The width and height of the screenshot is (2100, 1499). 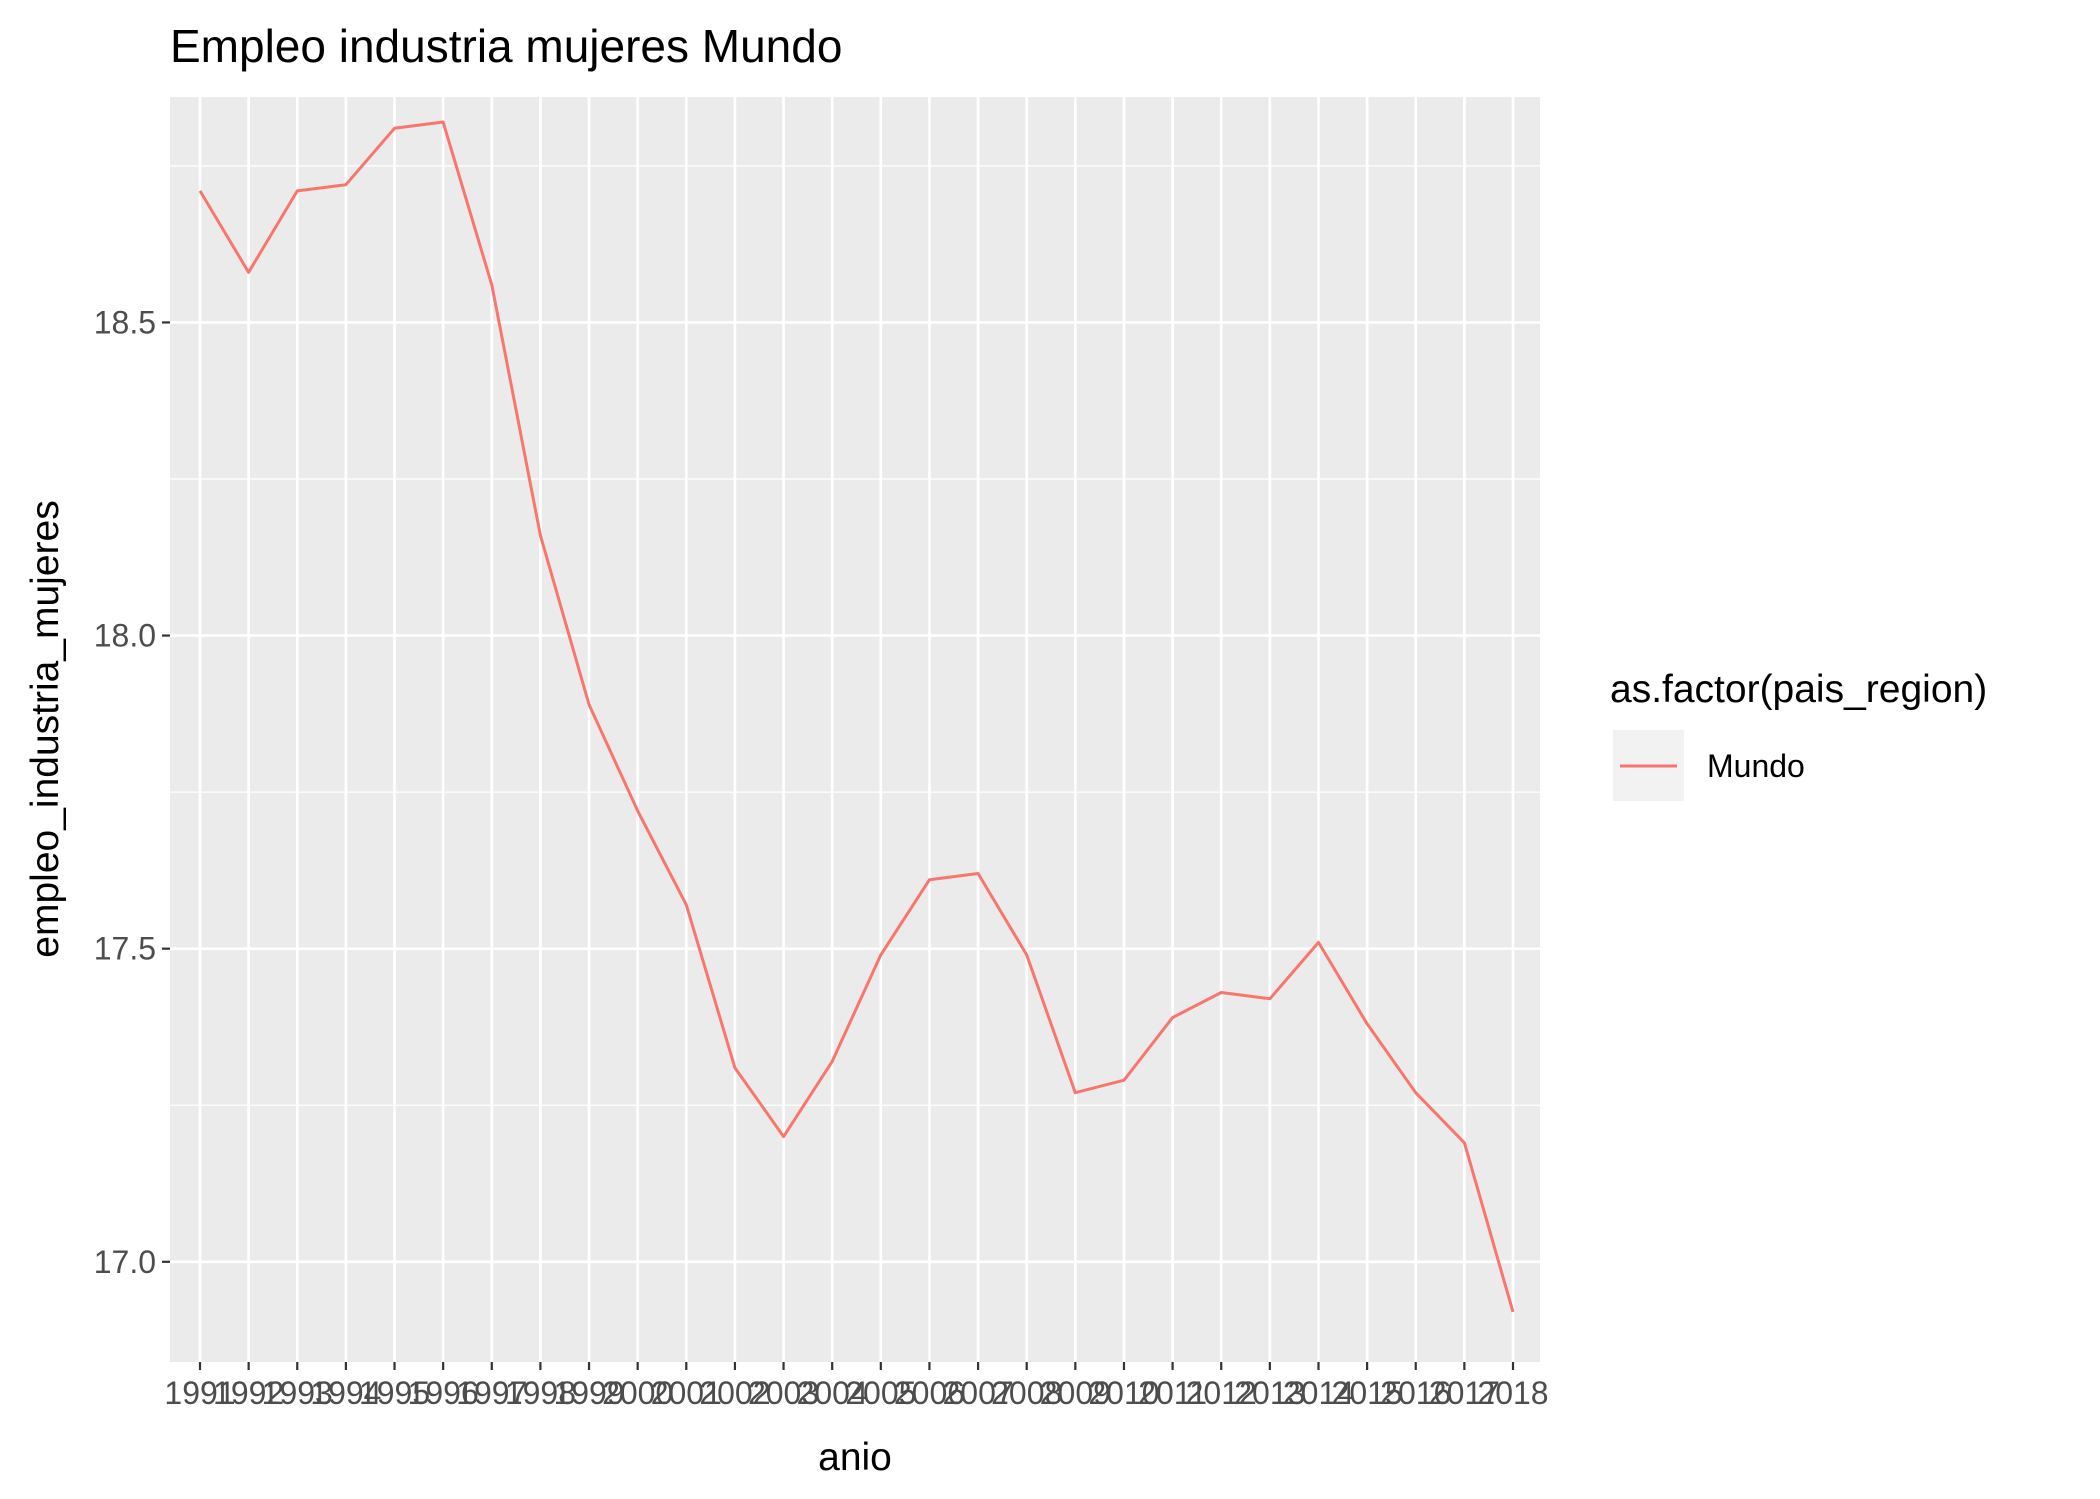 What do you see at coordinates (977, 1393) in the screenshot?
I see `x-tick-label: 2007` at bounding box center [977, 1393].